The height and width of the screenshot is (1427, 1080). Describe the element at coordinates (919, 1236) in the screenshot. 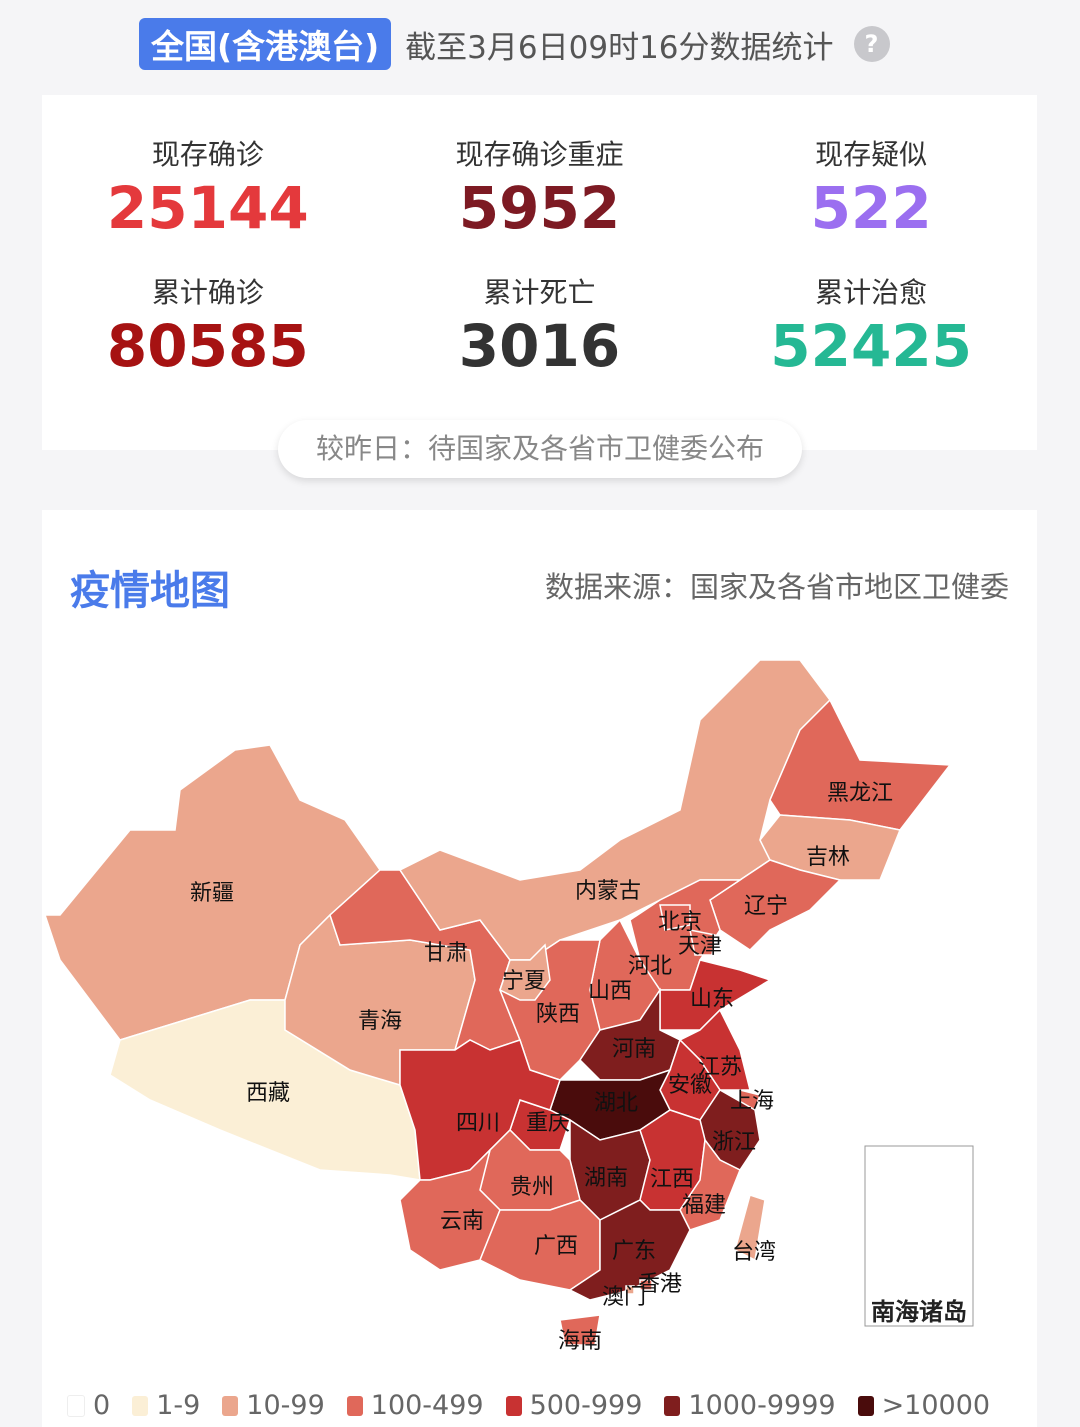

I see `south-sea-inset` at that location.